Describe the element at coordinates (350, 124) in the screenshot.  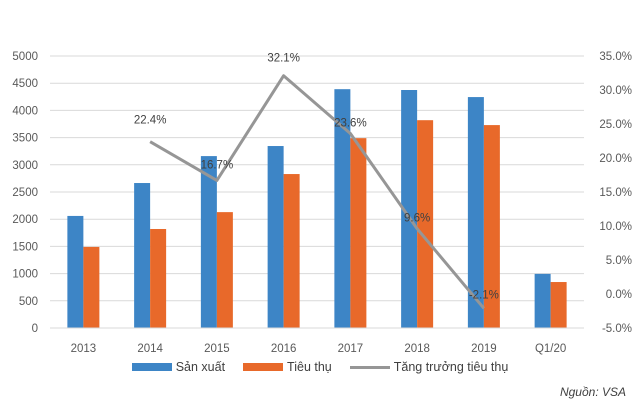
I see `growth-data-label: 23.6%` at that location.